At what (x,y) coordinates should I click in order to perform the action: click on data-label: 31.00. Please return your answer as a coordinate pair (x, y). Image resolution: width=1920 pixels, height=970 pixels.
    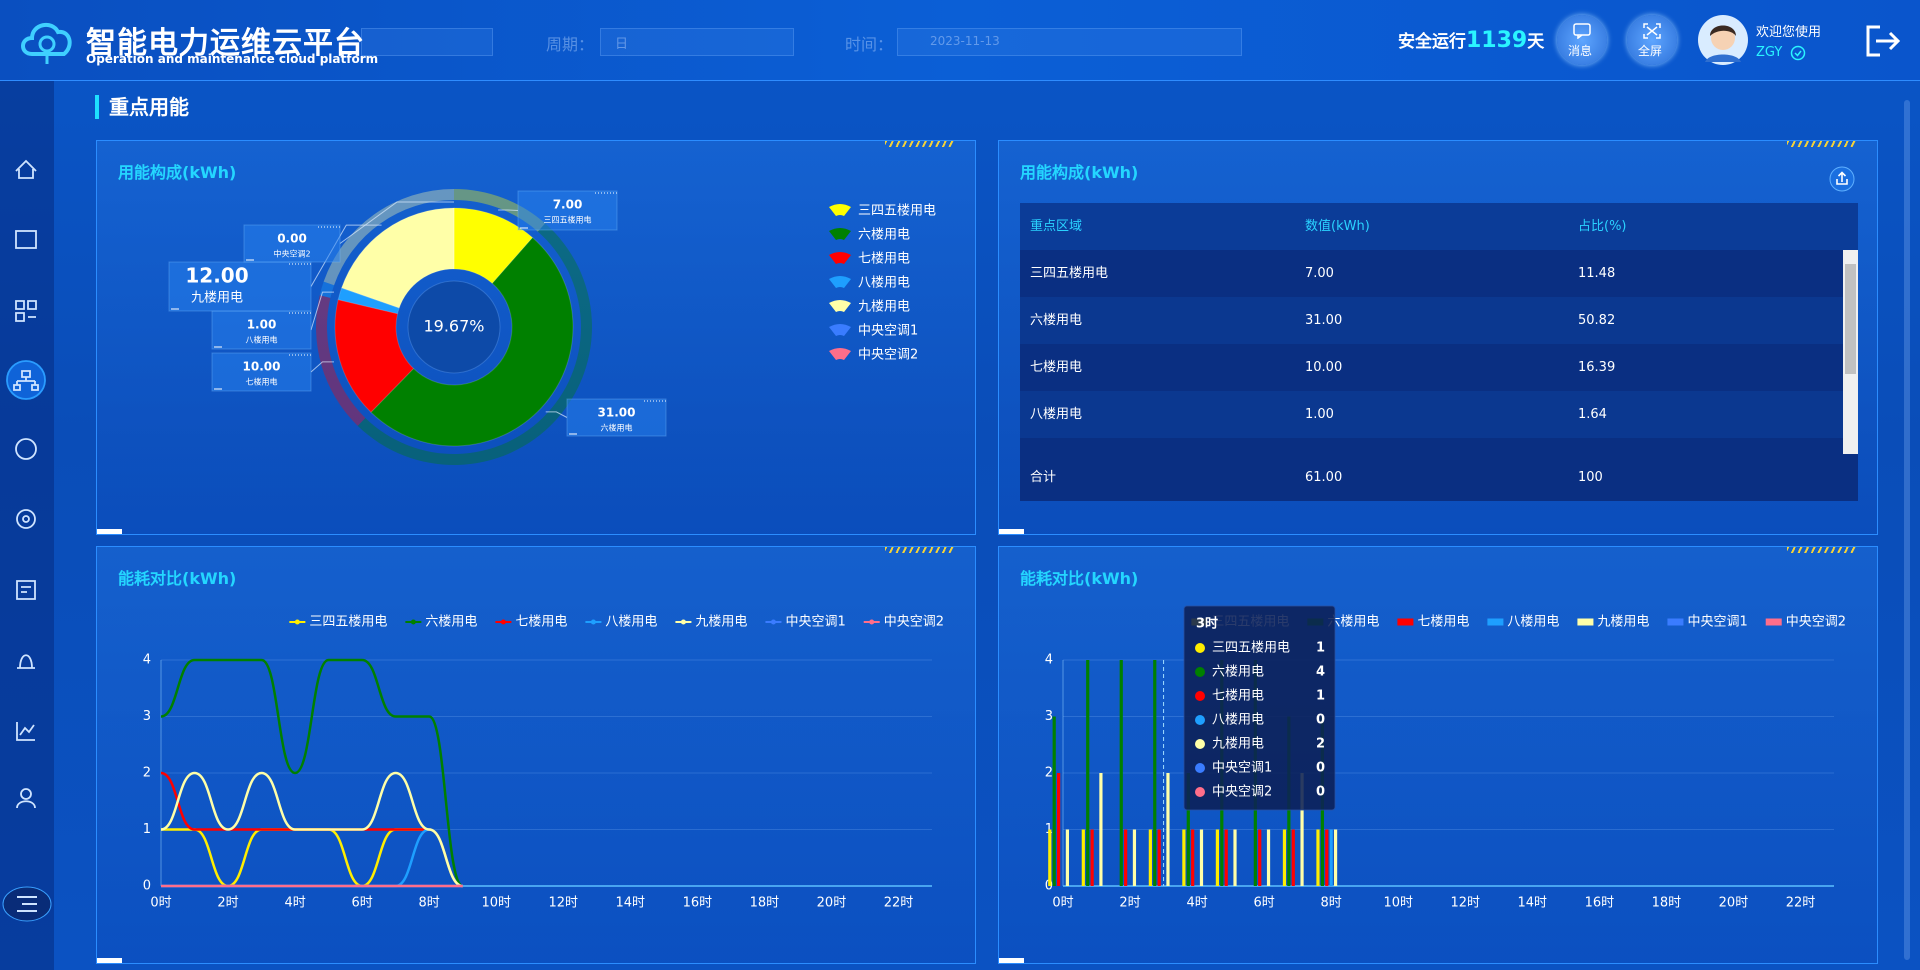
    Looking at the image, I should click on (617, 413).